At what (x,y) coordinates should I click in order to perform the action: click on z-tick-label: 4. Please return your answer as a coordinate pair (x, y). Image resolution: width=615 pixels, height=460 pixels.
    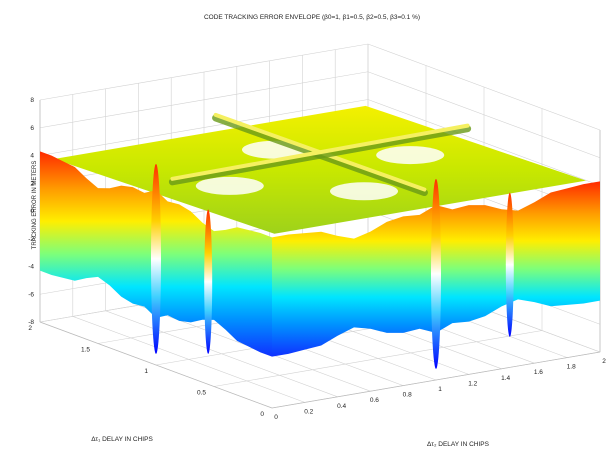
    Looking at the image, I should click on (32, 156).